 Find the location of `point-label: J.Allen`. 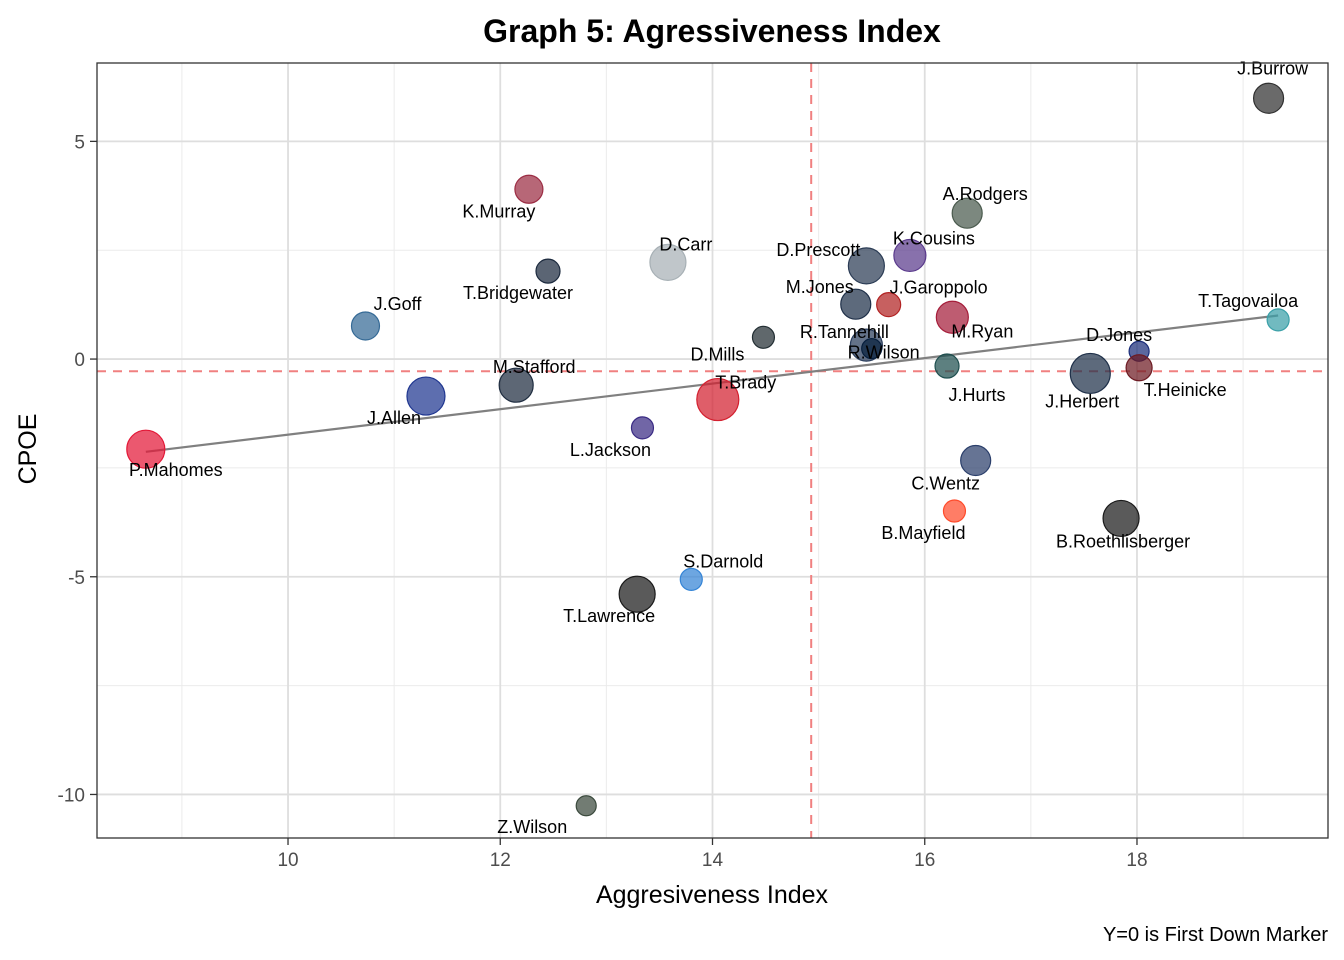

point-label: J.Allen is located at coordinates (394, 418).